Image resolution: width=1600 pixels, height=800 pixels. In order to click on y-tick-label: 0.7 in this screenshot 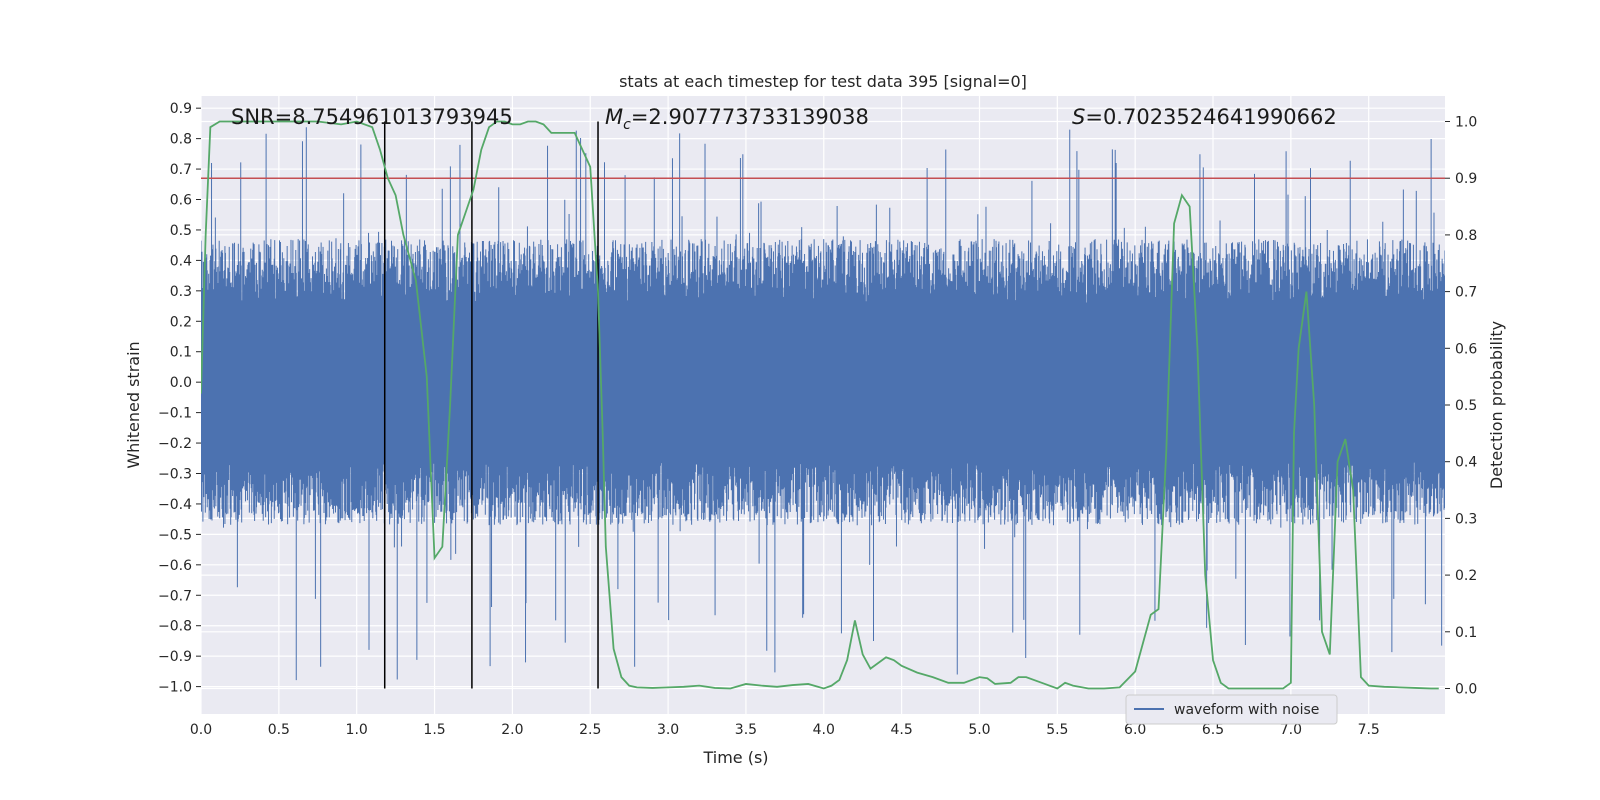, I will do `click(181, 170)`.